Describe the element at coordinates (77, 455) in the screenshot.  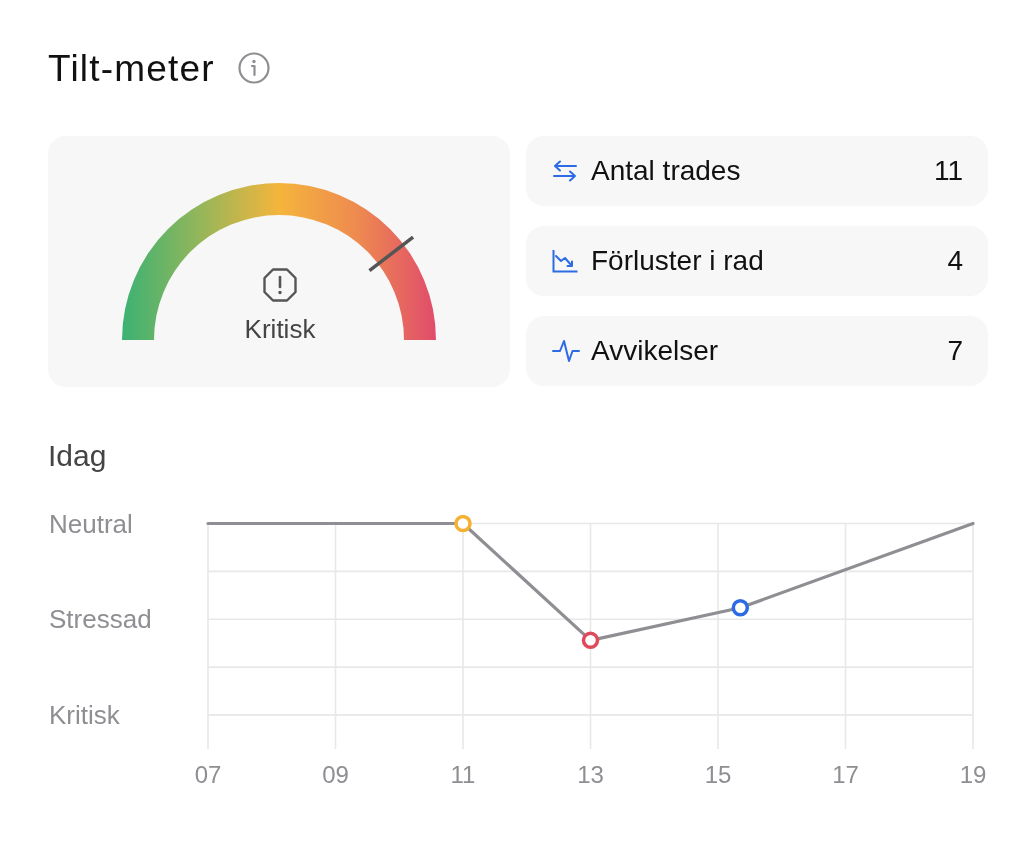
I see `chart-title: Idag` at that location.